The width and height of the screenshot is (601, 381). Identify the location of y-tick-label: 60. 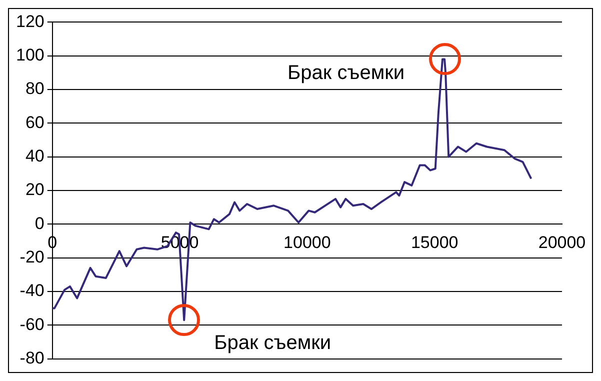
(34, 122).